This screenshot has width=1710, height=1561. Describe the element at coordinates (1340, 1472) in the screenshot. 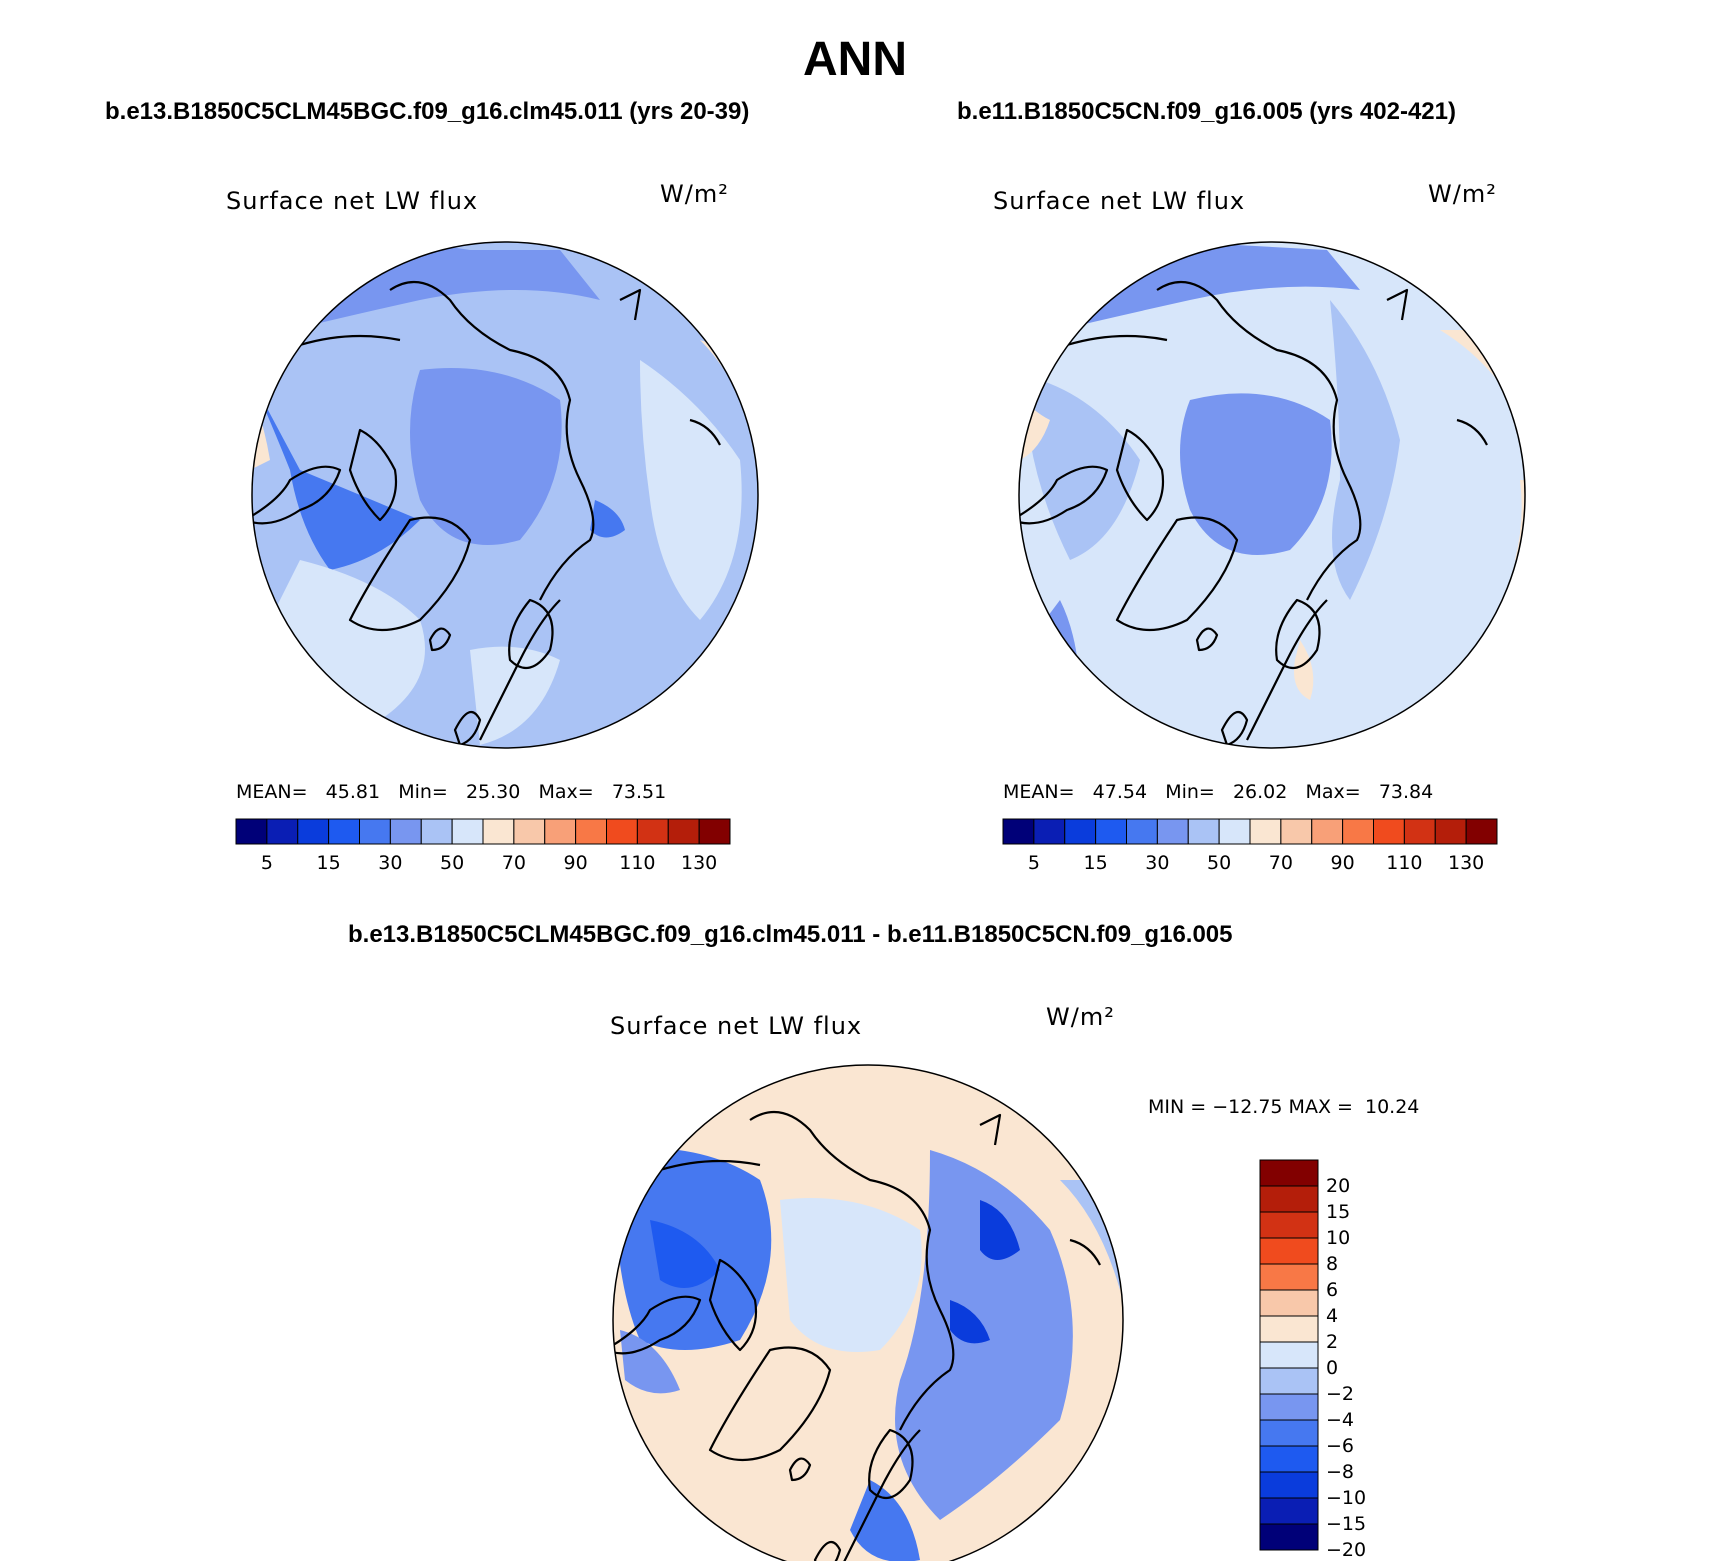

I see `difference-colorbar-tick-label: −8` at that location.